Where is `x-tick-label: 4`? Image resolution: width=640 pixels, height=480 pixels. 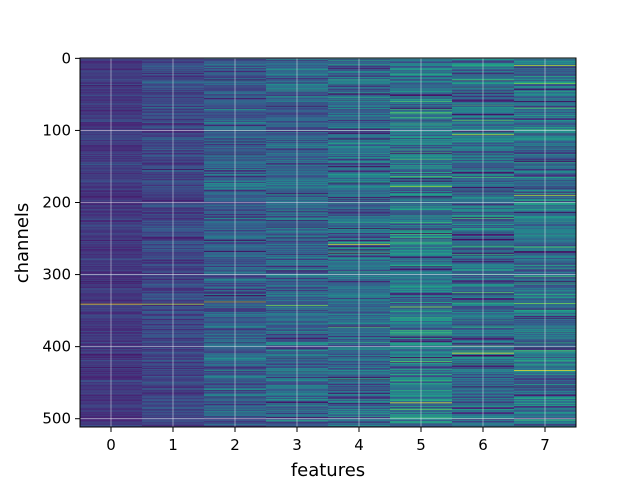 x-tick-label: 4 is located at coordinates (359, 445).